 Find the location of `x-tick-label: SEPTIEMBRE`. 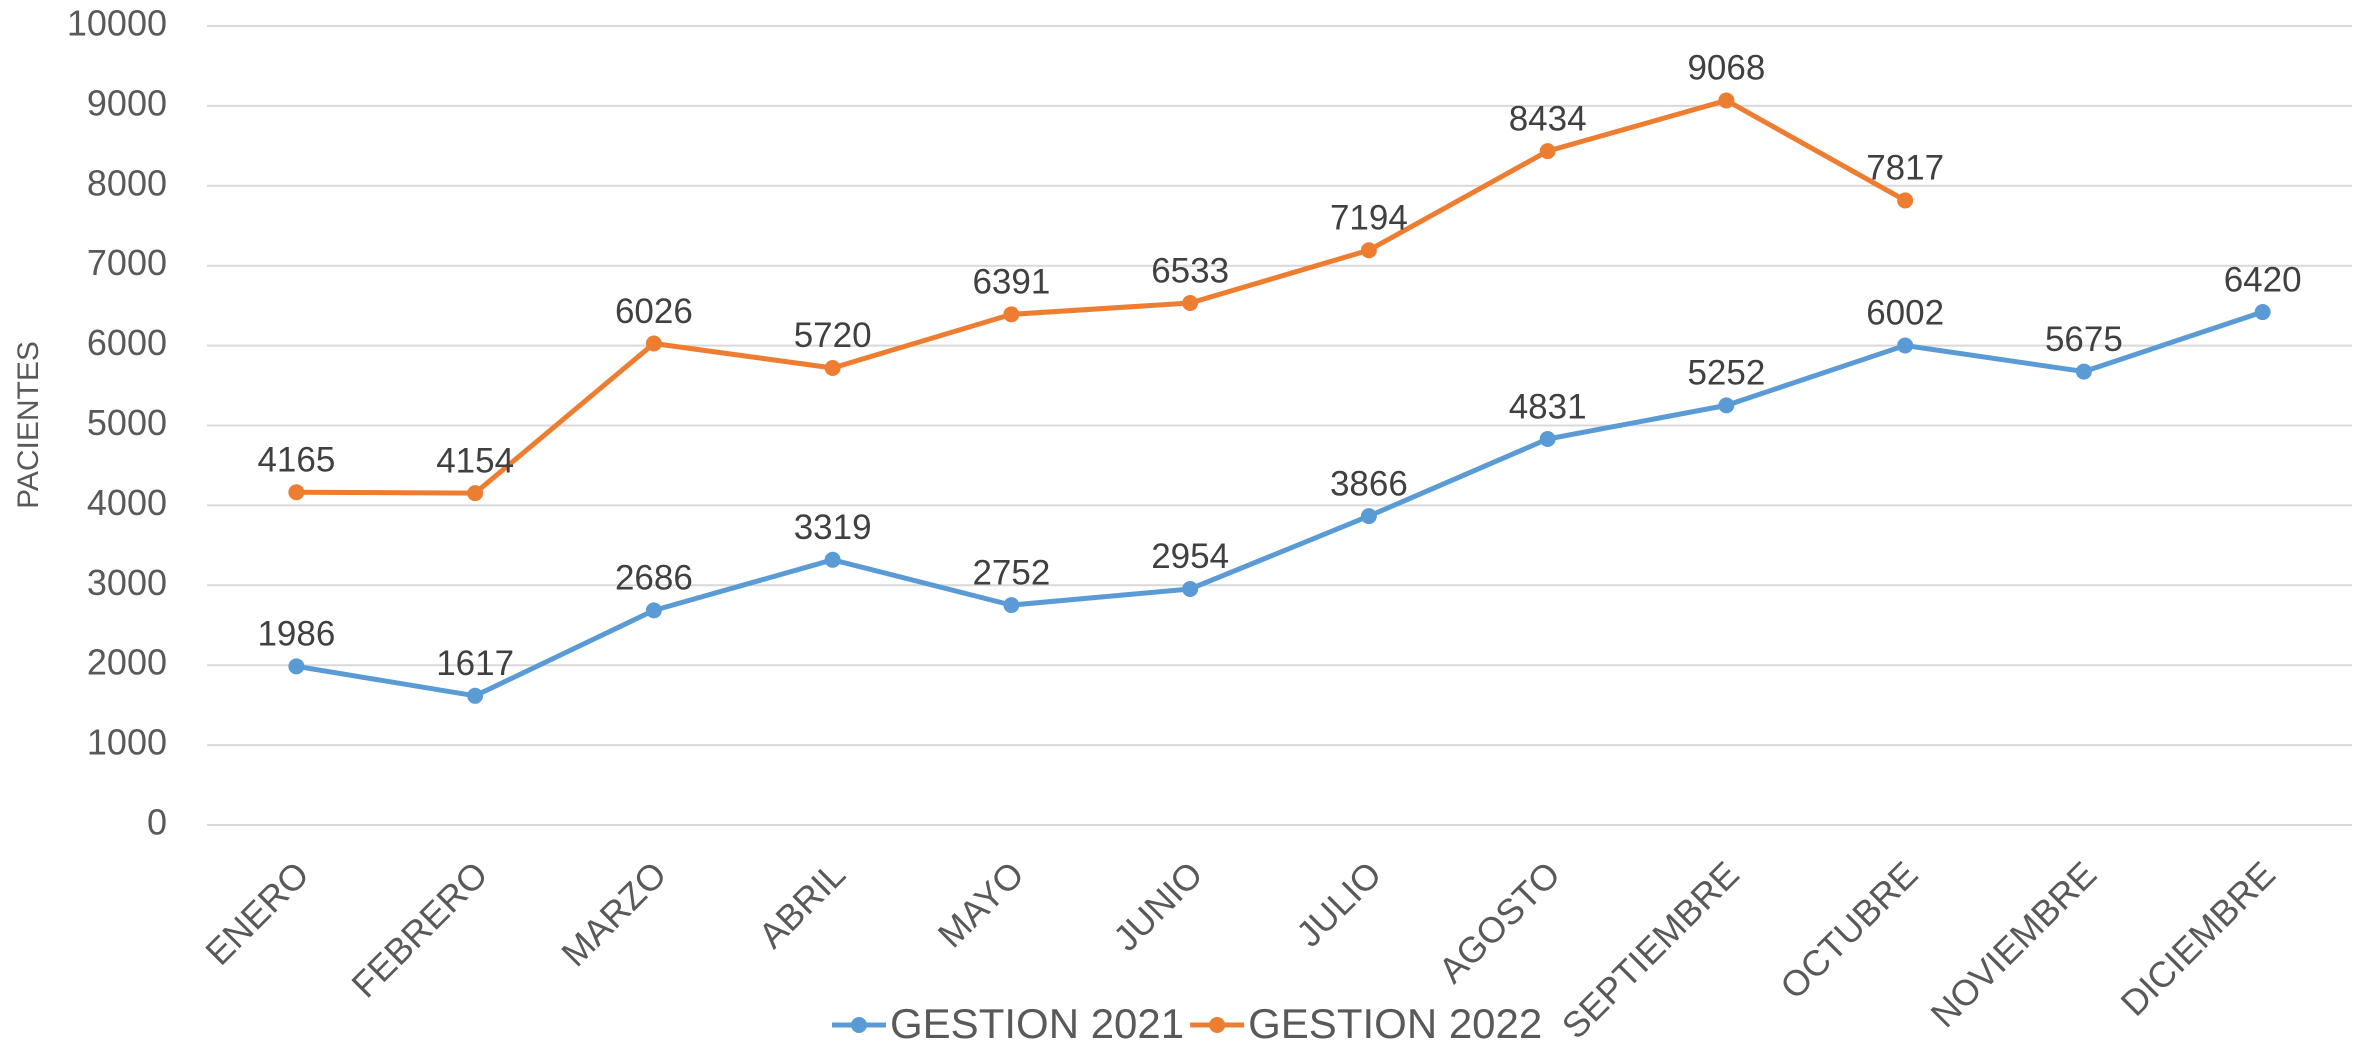

x-tick-label: SEPTIEMBRE is located at coordinates (1650, 949).